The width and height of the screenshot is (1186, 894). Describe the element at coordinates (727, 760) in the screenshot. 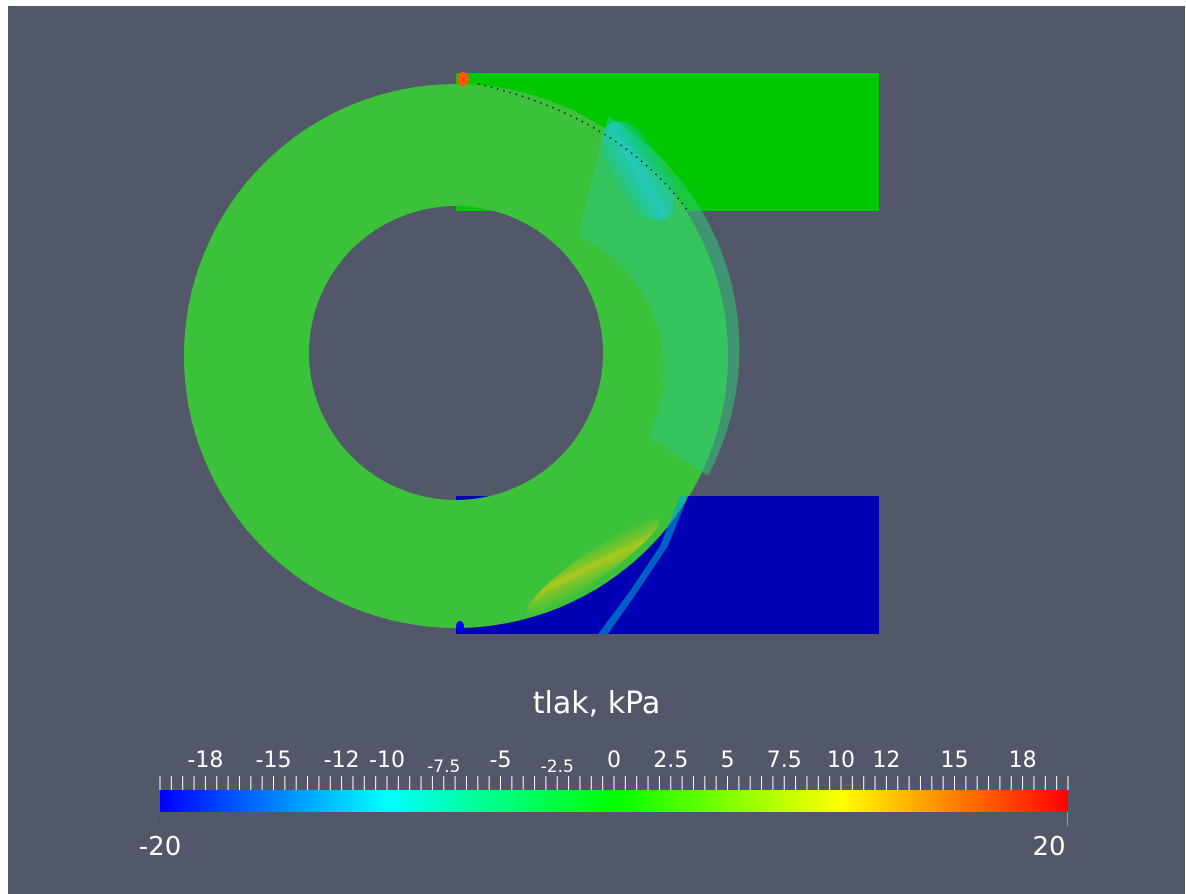

I see `colorbar-tick-label: 5` at that location.